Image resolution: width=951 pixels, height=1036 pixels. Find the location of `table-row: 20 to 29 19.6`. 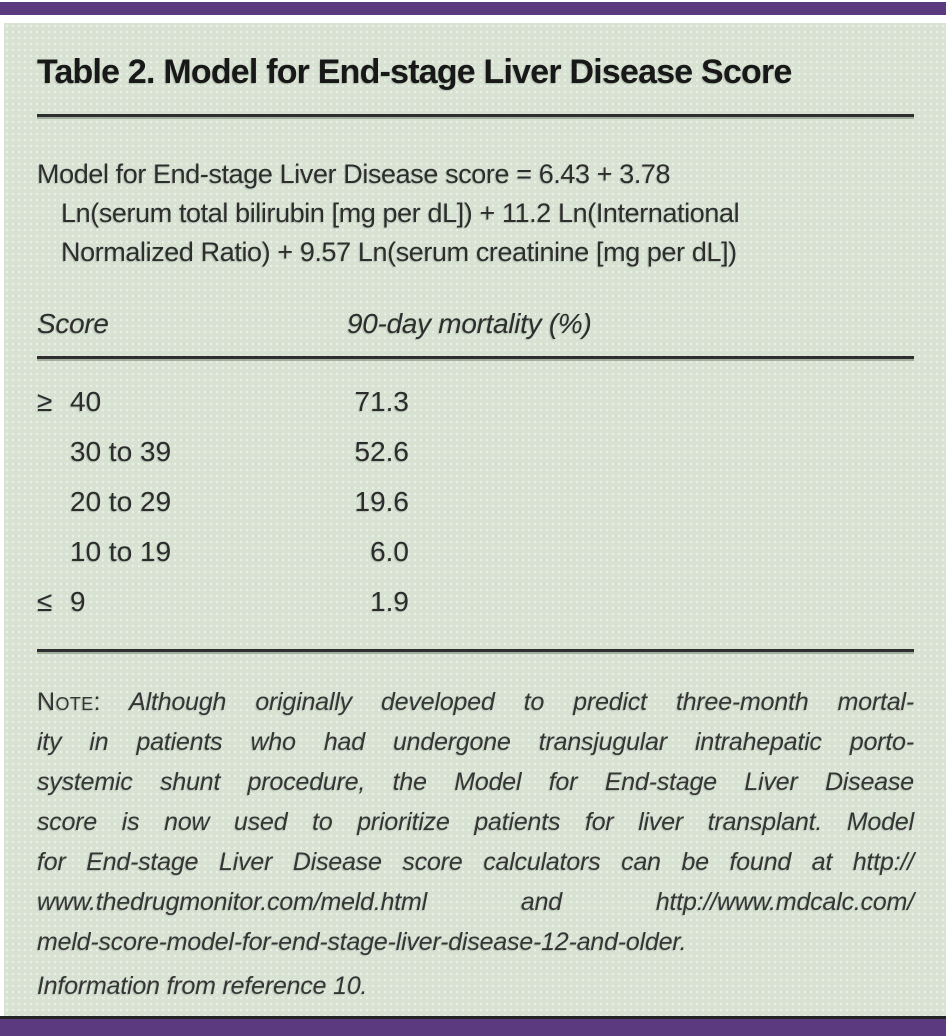

table-row: 20 to 29 19.6 is located at coordinates (475, 502).